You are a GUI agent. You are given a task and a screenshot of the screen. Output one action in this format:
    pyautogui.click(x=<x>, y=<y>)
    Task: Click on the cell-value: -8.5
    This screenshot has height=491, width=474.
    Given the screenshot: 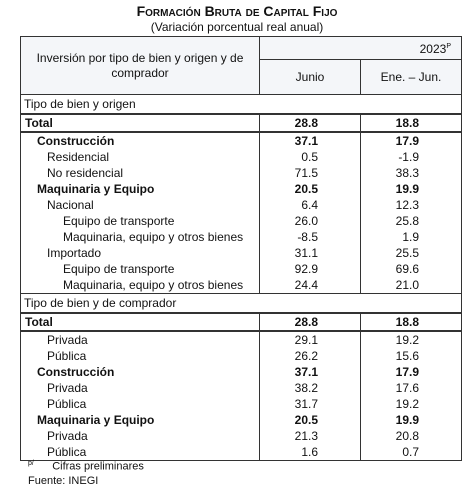 What is the action you would take?
    pyautogui.click(x=310, y=237)
    